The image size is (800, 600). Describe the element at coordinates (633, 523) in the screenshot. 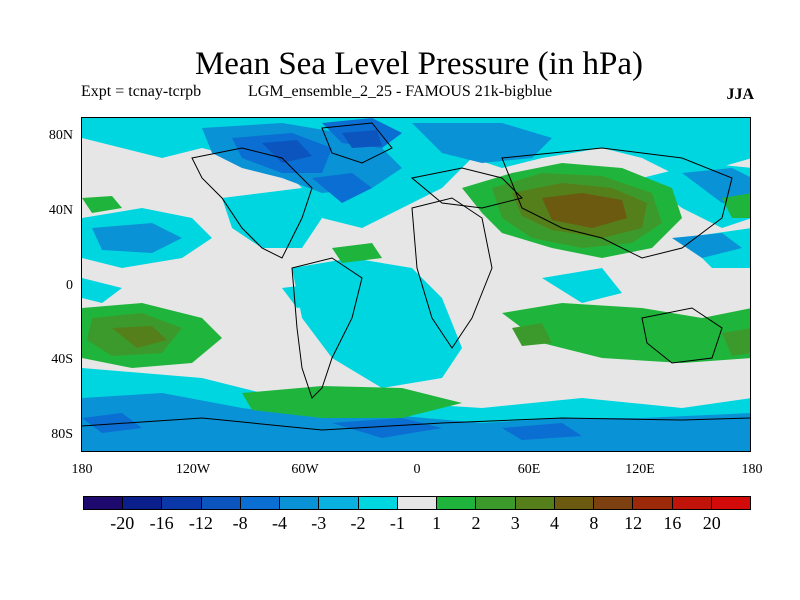

I see `colorbar-label: 12` at that location.